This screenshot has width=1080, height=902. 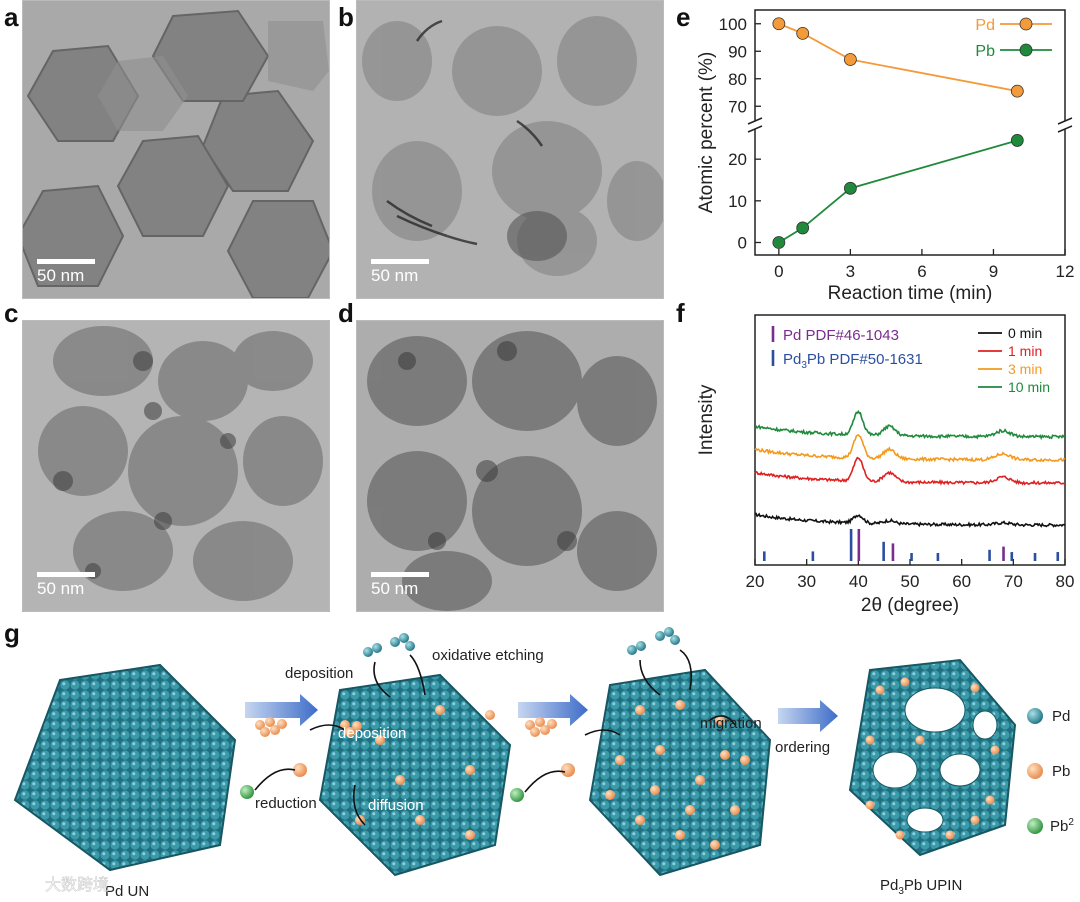 I want to click on stage3-arrows, so click(x=630, y=721).